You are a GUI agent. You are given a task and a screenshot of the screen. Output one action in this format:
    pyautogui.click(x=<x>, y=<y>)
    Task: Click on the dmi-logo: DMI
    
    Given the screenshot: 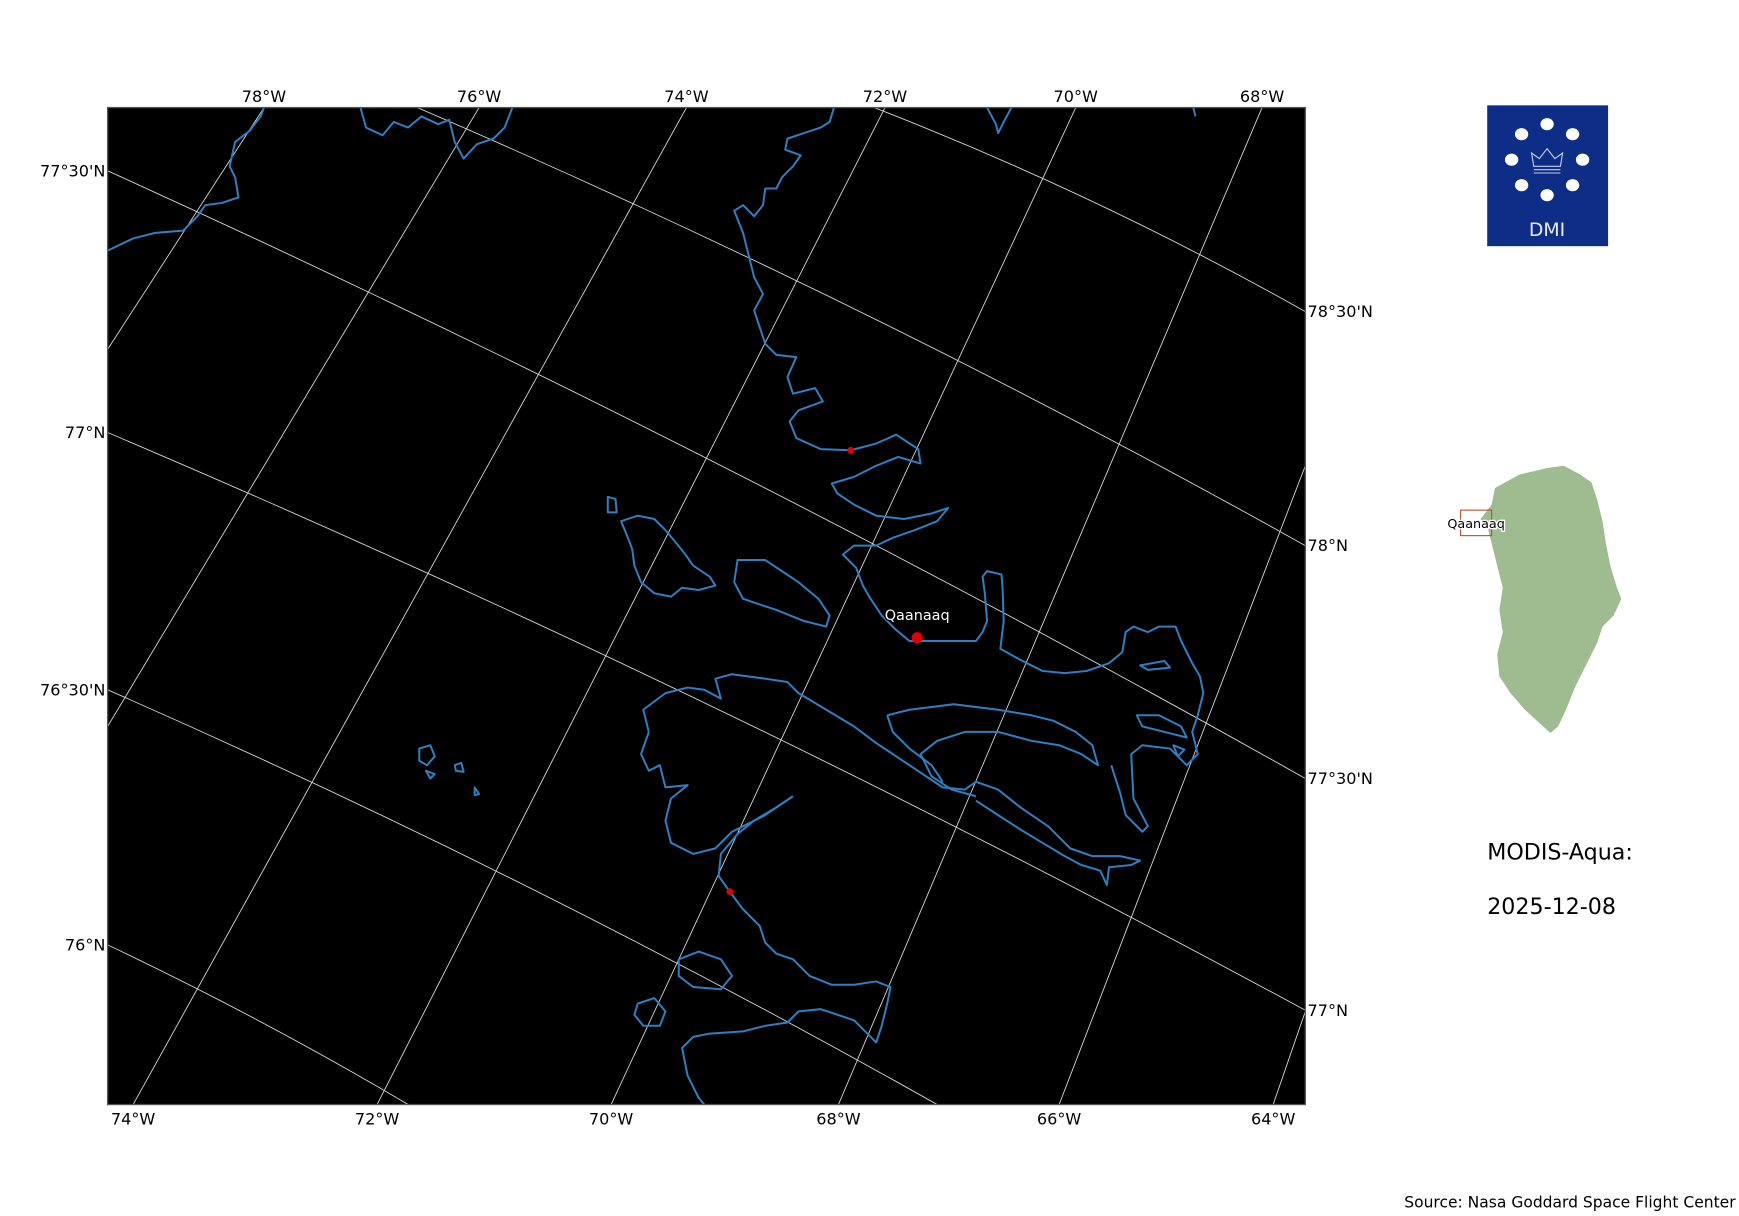 What is the action you would take?
    pyautogui.click(x=1548, y=176)
    